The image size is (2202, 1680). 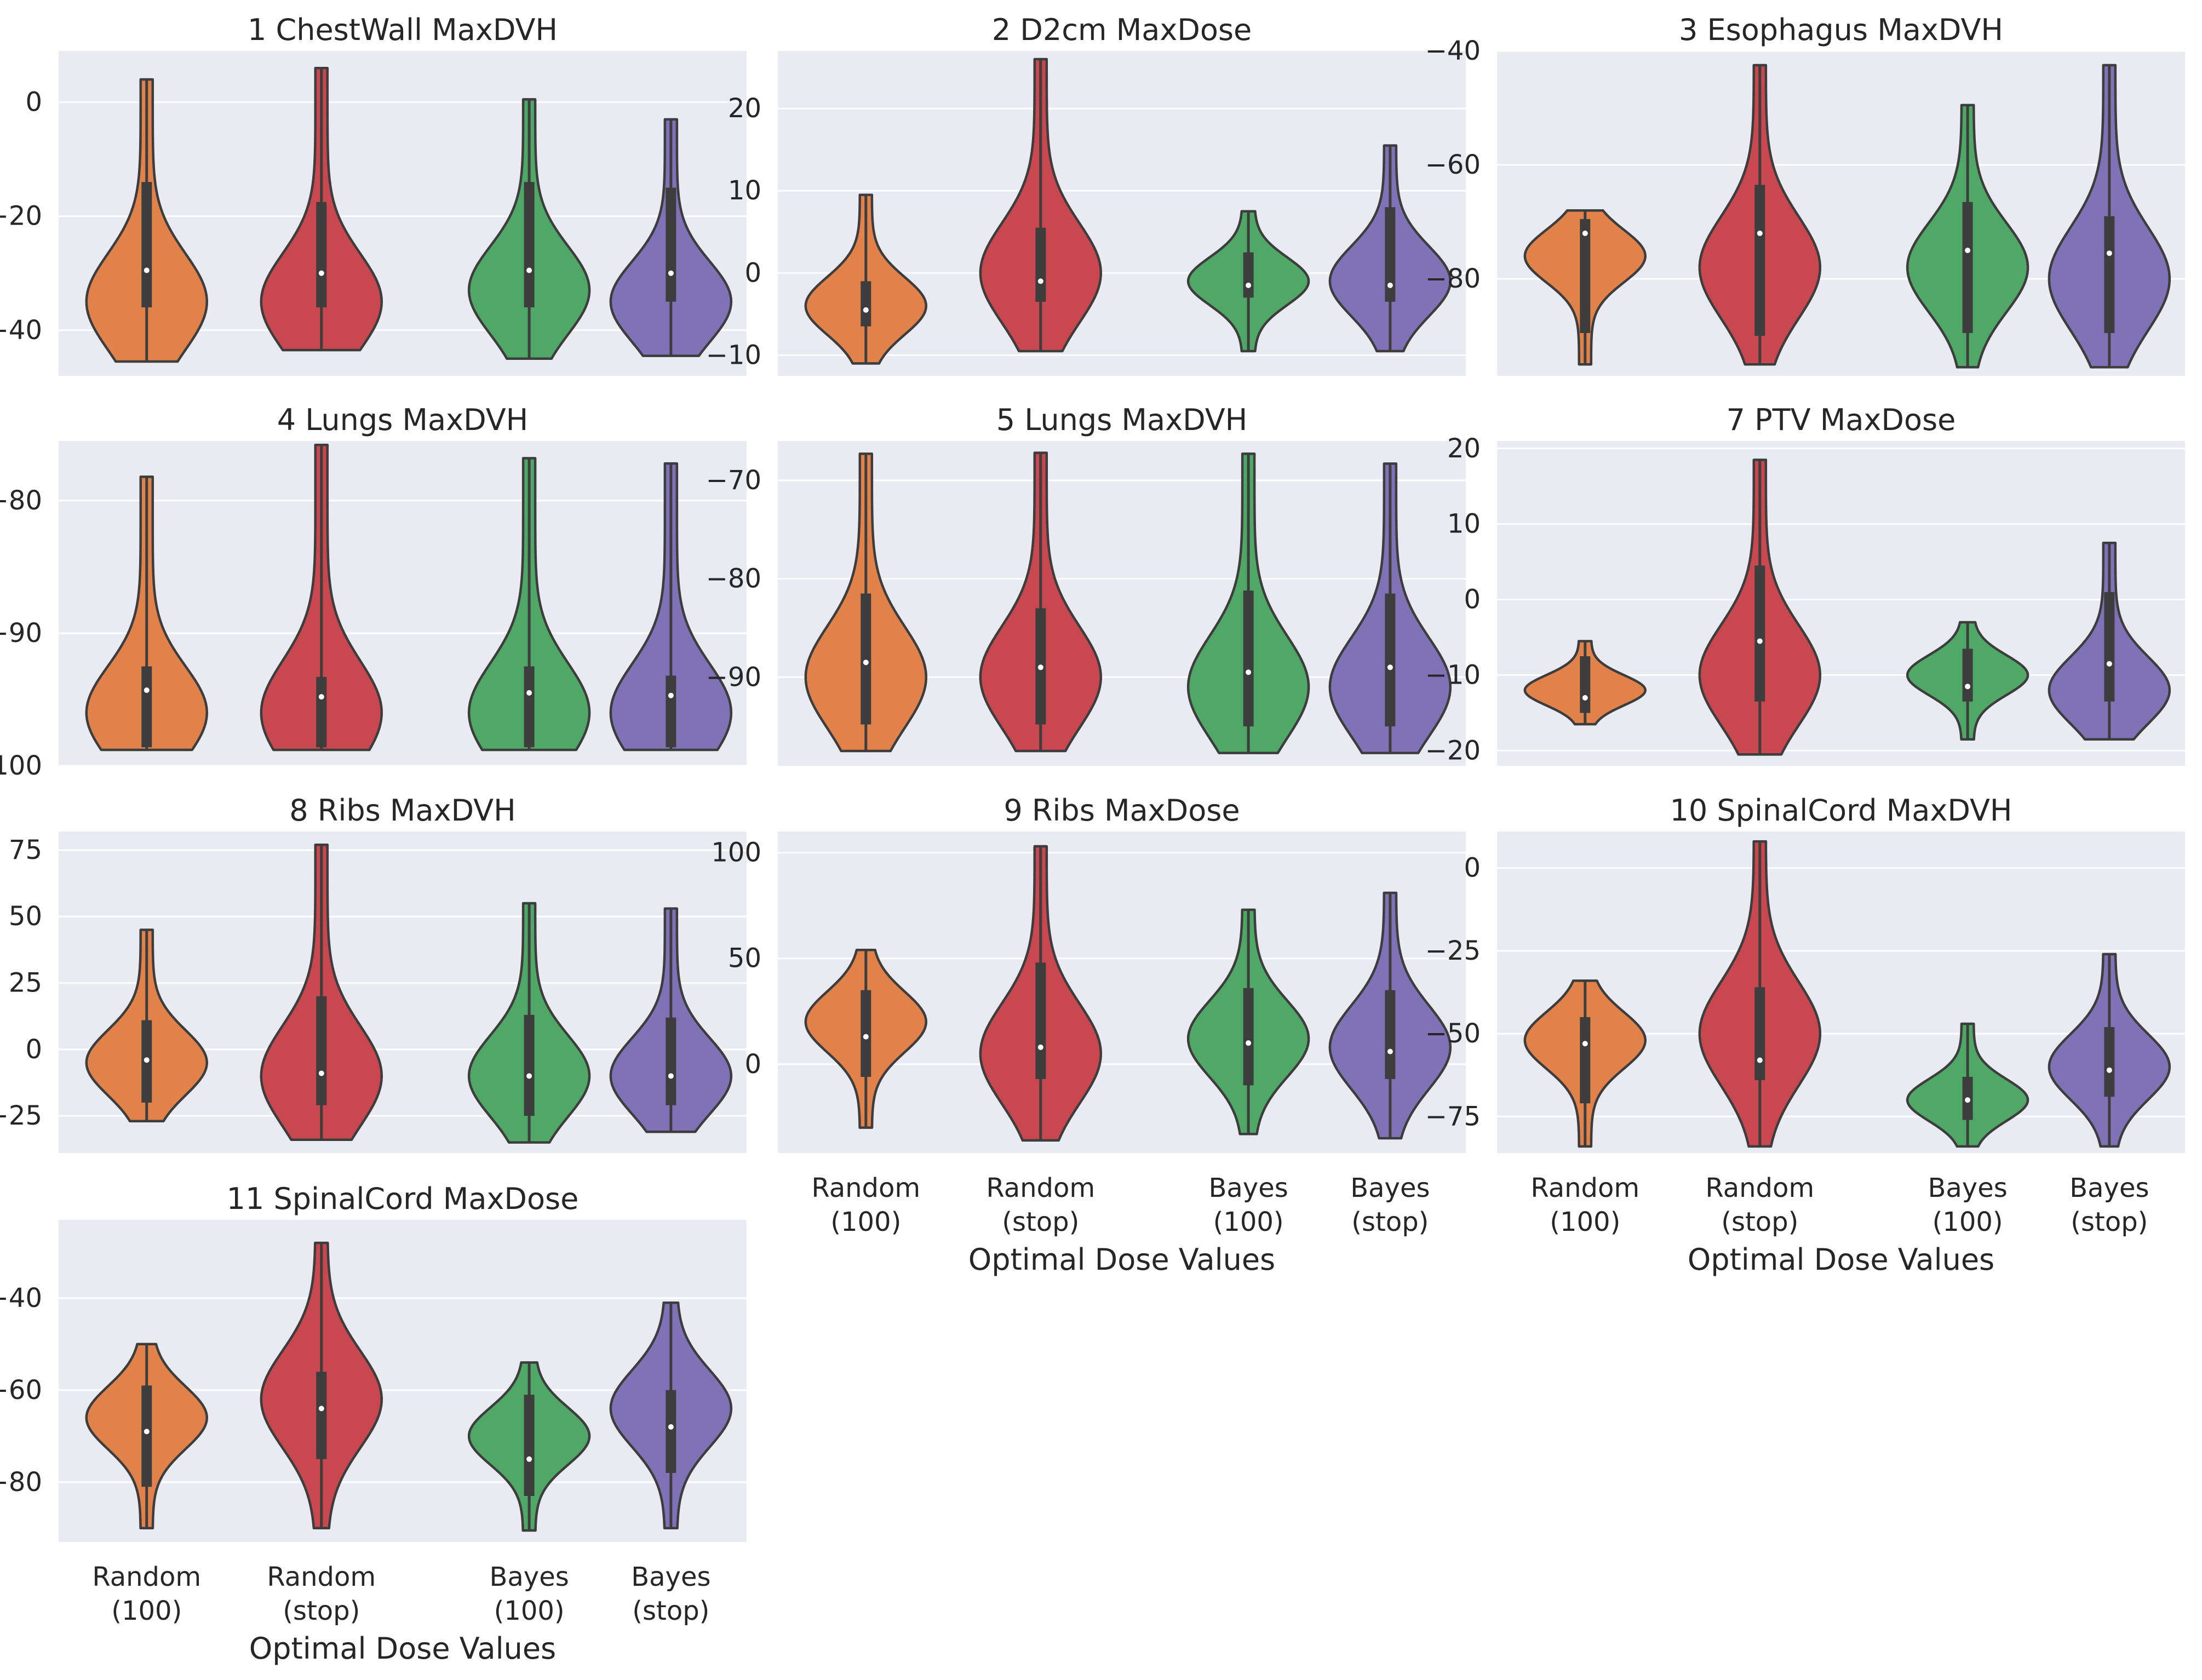 I want to click on y-tick-label: 100, so click(x=736, y=853).